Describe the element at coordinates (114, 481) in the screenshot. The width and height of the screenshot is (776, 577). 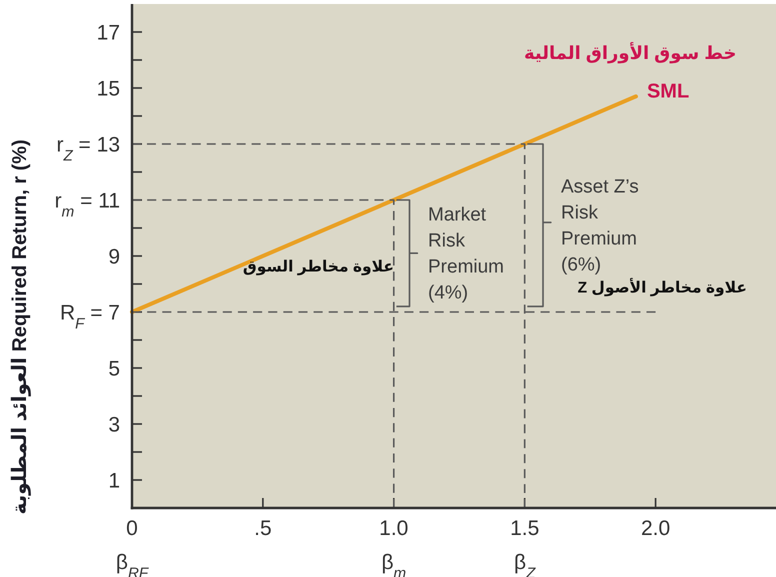
I see `ytick-label: 1` at that location.